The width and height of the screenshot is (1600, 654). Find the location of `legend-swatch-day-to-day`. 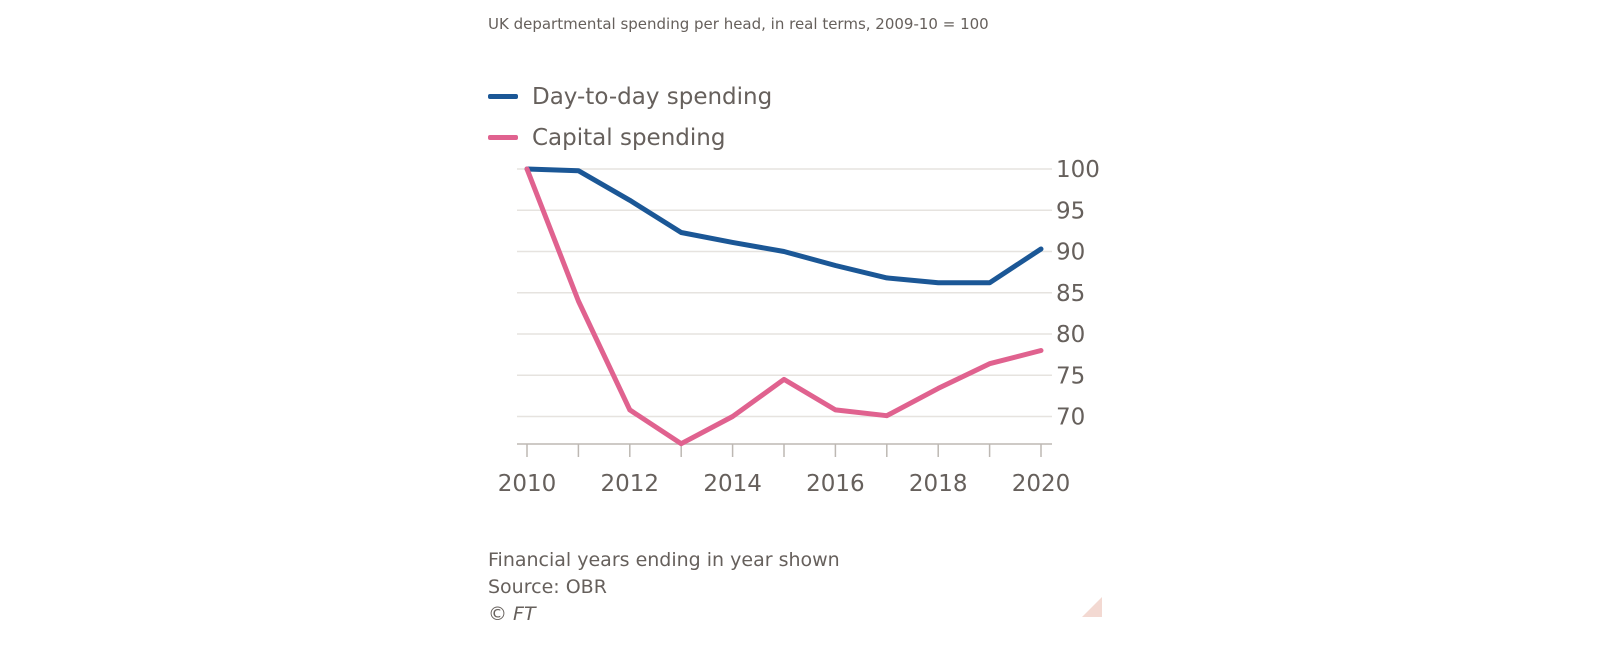

legend-swatch-day-to-day is located at coordinates (503, 96).